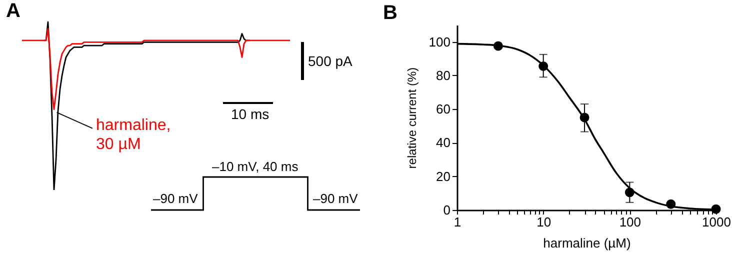 The height and width of the screenshot is (260, 732). I want to click on annotation: –10 mV, 40 ms, so click(255, 166).